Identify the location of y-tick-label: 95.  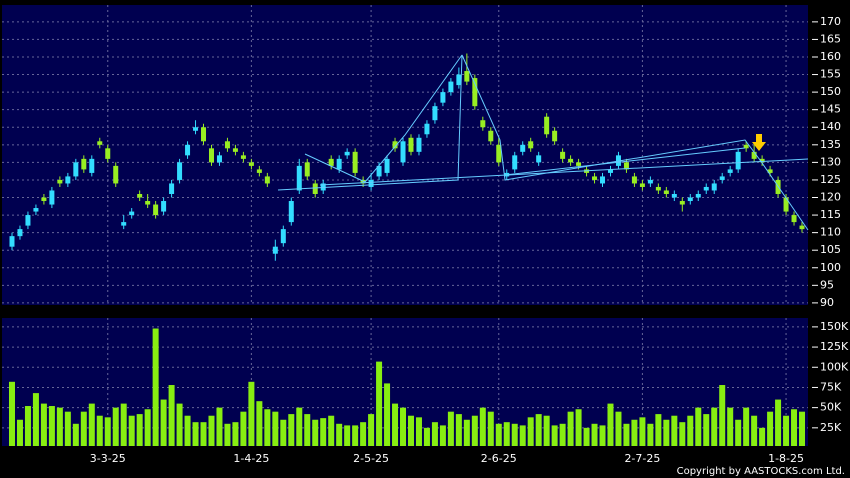
(827, 284).